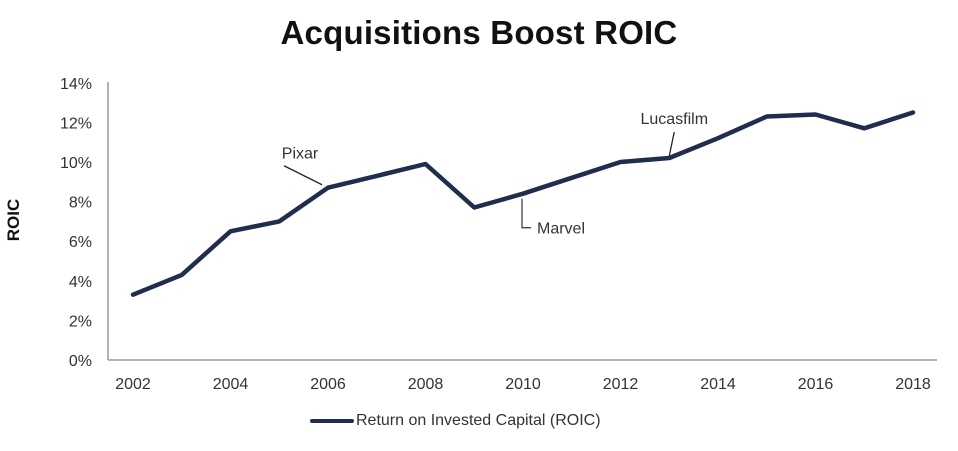  I want to click on y-tick-label: 6%, so click(80, 242).